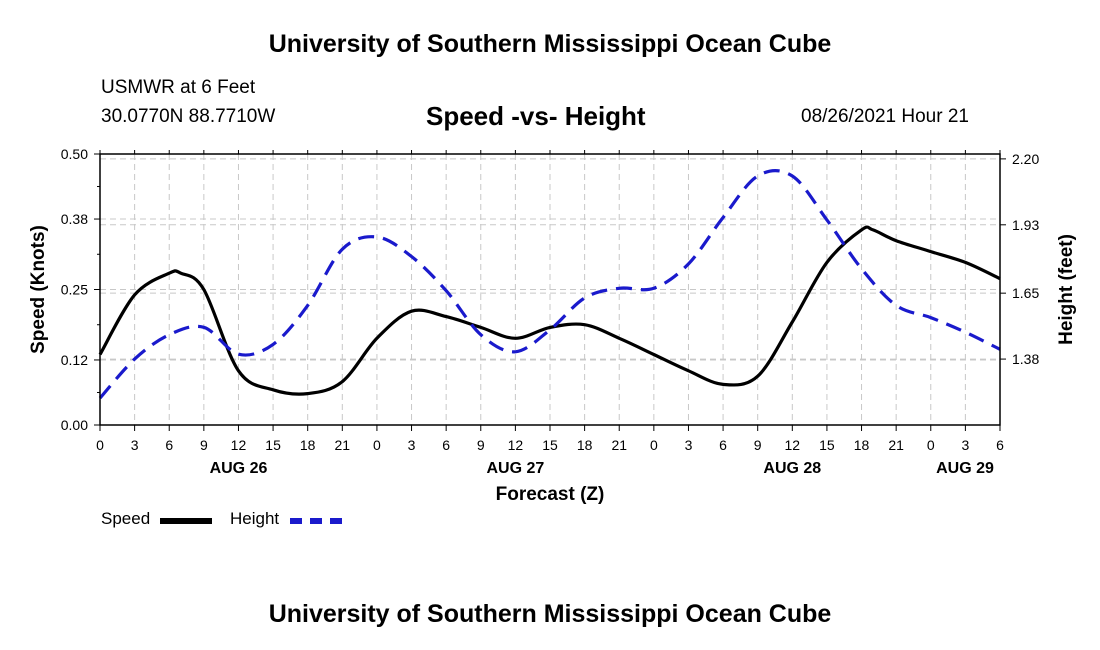 This screenshot has width=1100, height=650. Describe the element at coordinates (186, 521) in the screenshot. I see `legend-speed-swatch` at that location.